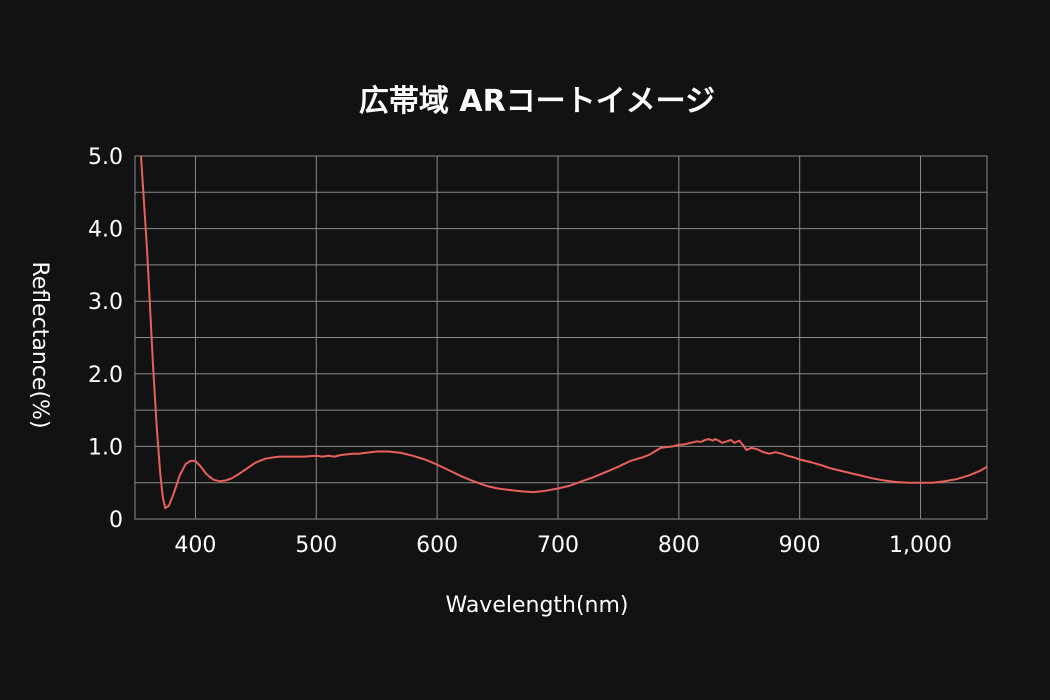 This screenshot has width=1050, height=700. I want to click on y-tick-label: 4.0, so click(105, 230).